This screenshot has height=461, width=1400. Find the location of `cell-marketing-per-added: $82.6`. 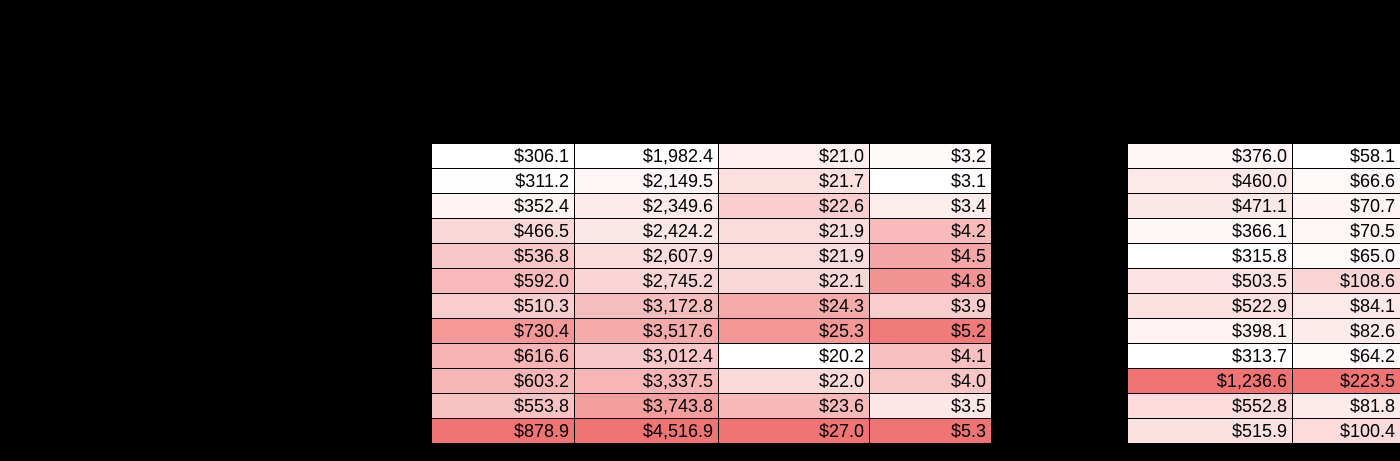

cell-marketing-per-added: $82.6 is located at coordinates (1346, 331).